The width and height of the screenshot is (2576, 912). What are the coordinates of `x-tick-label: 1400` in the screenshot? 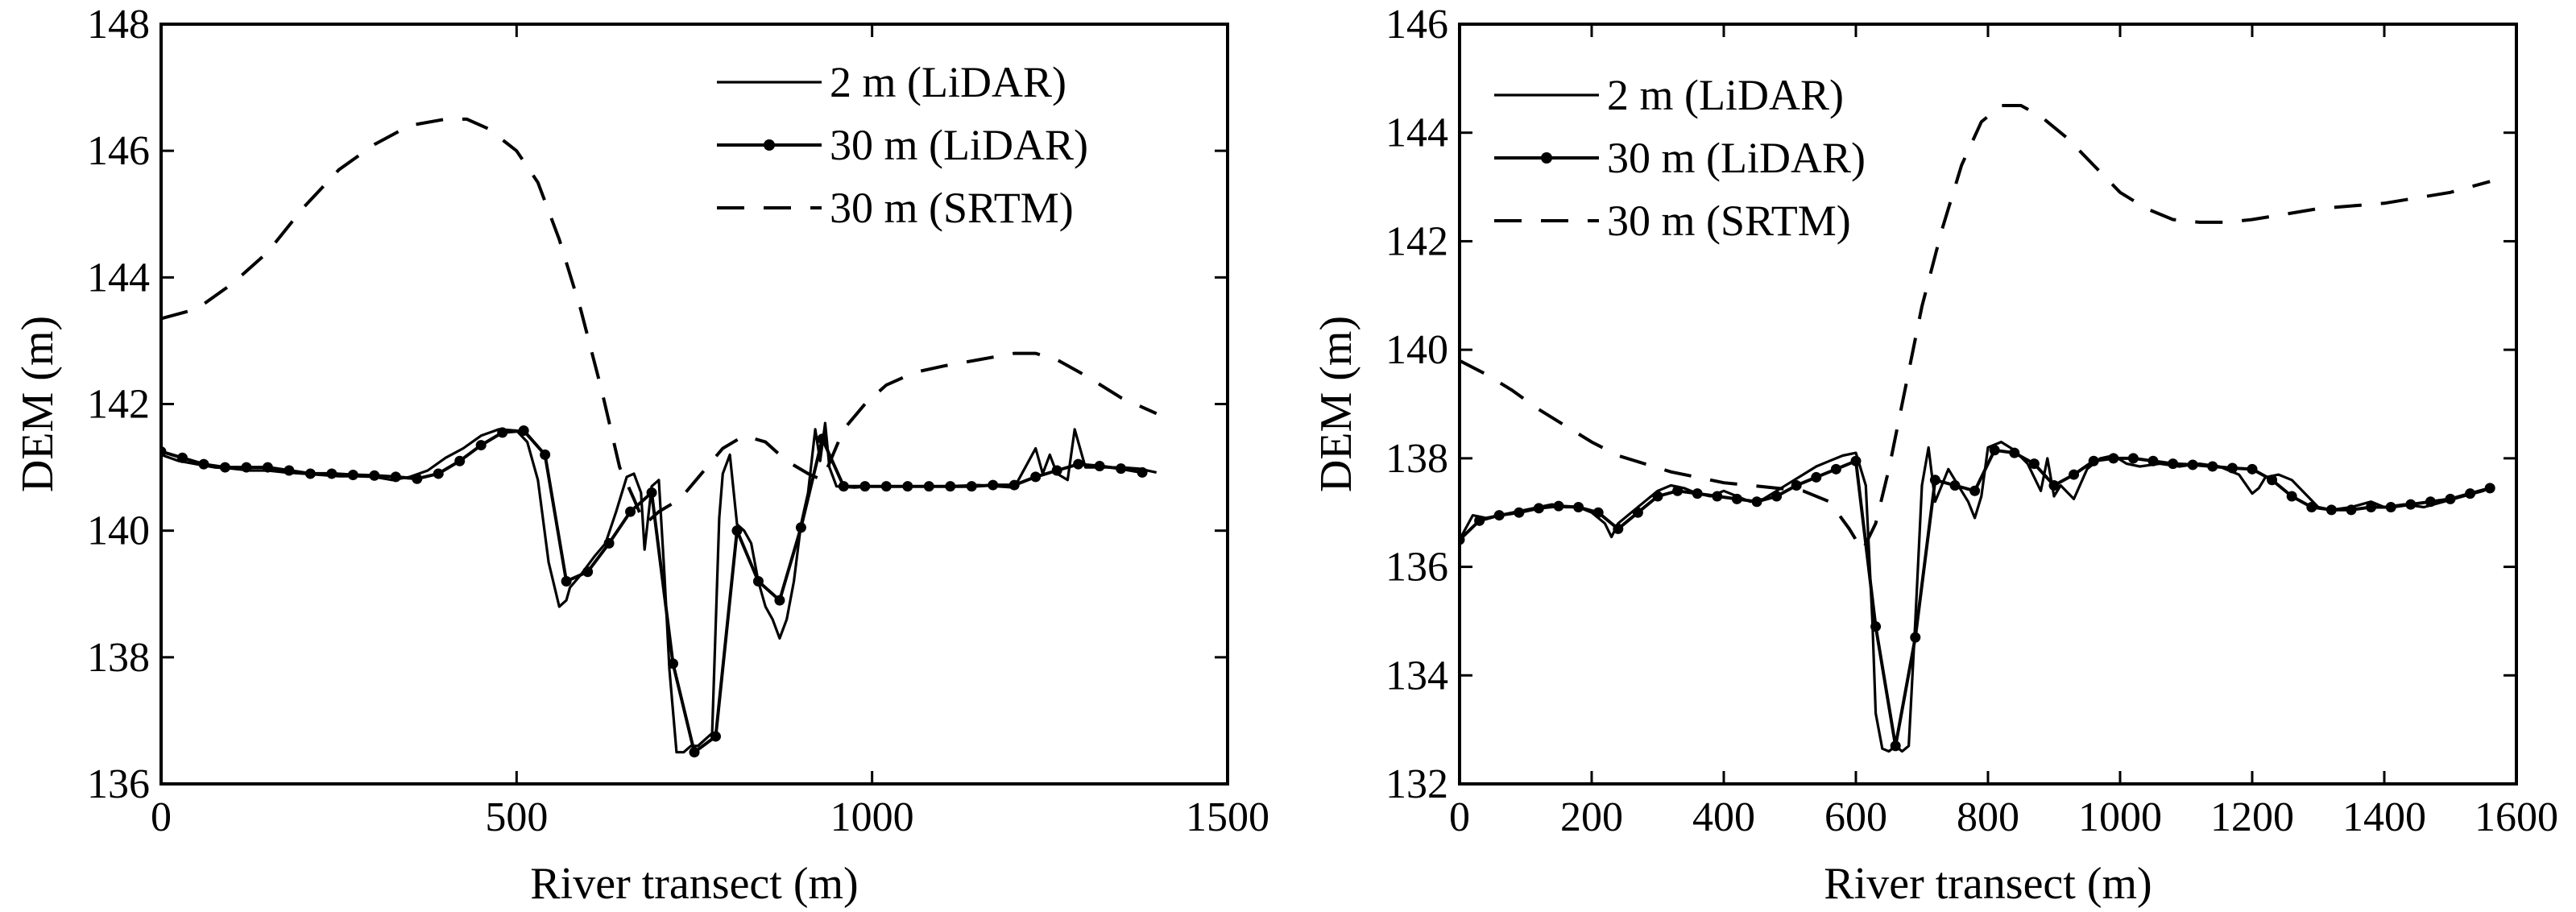 It's located at (2384, 817).